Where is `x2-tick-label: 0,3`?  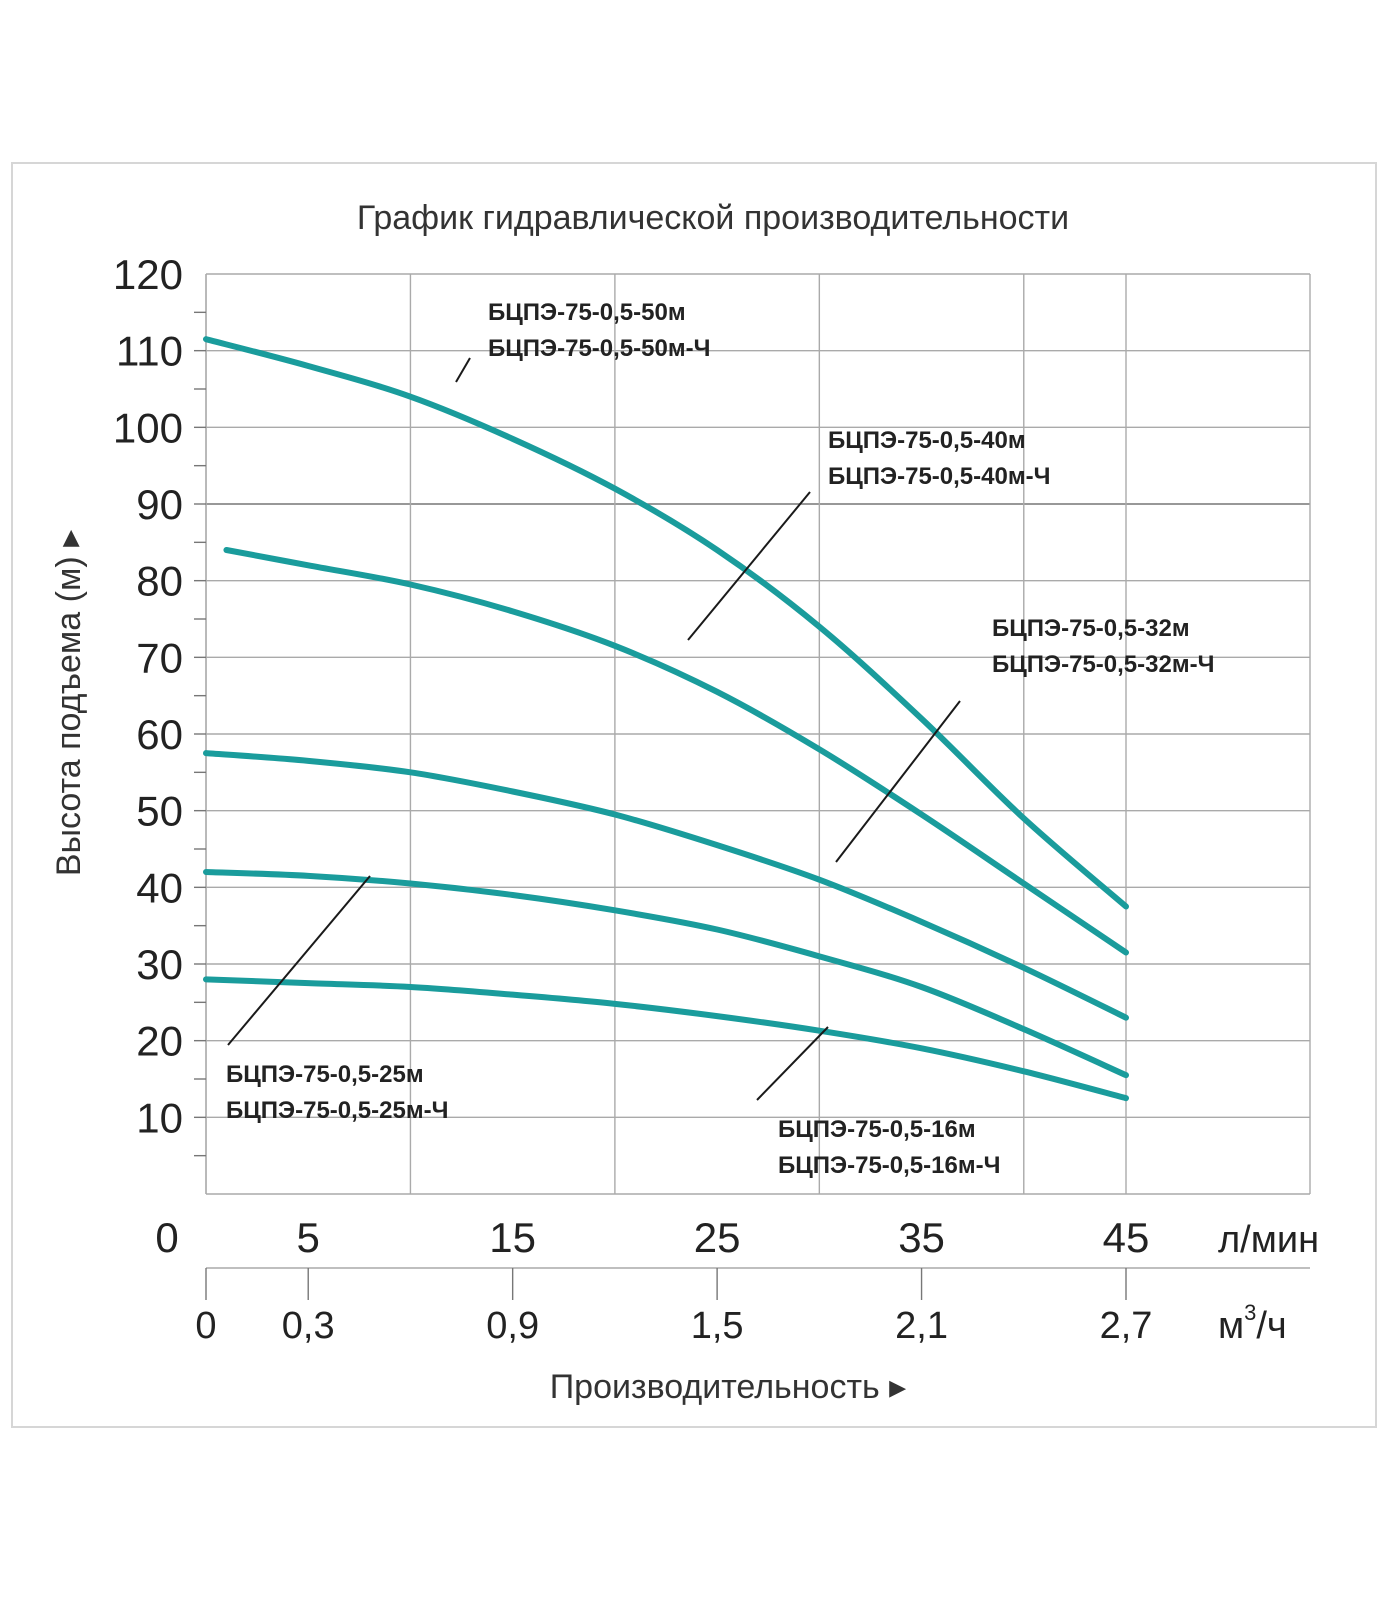 x2-tick-label: 0,3 is located at coordinates (308, 1326).